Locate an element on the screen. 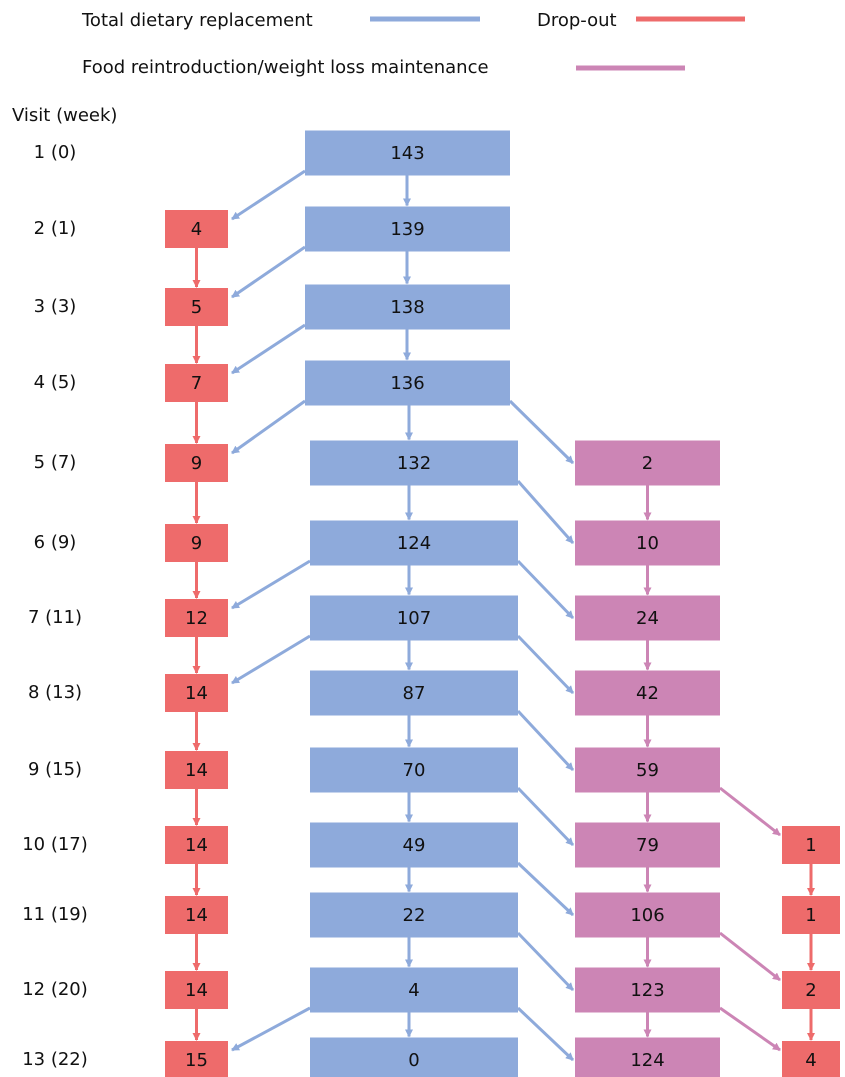 Image resolution: width=845 pixels, height=1077 pixels. tdr-count: 143 is located at coordinates (407, 153).